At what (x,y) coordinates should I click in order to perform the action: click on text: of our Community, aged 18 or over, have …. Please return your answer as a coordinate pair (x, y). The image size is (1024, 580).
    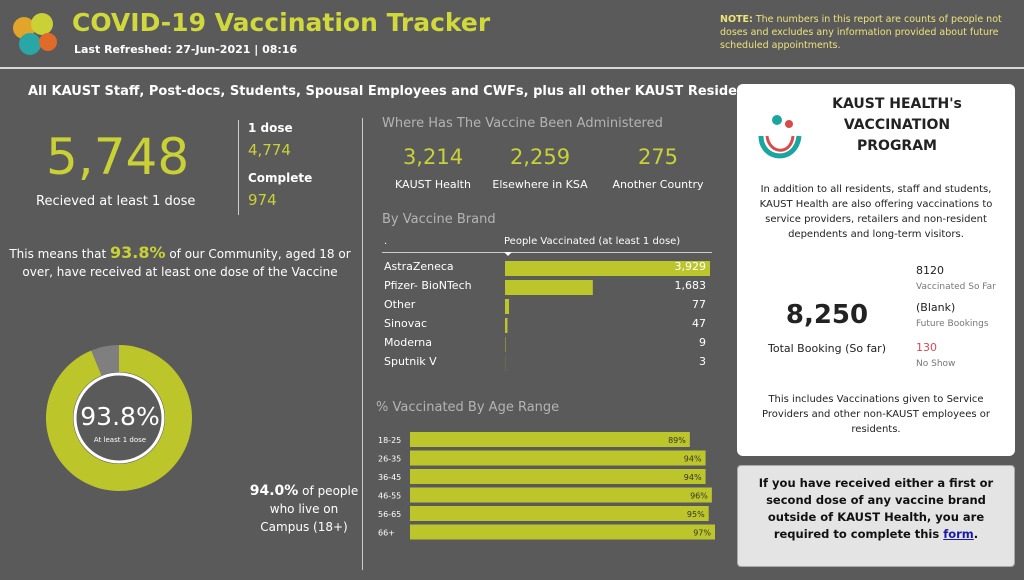
    Looking at the image, I should click on (186, 263).